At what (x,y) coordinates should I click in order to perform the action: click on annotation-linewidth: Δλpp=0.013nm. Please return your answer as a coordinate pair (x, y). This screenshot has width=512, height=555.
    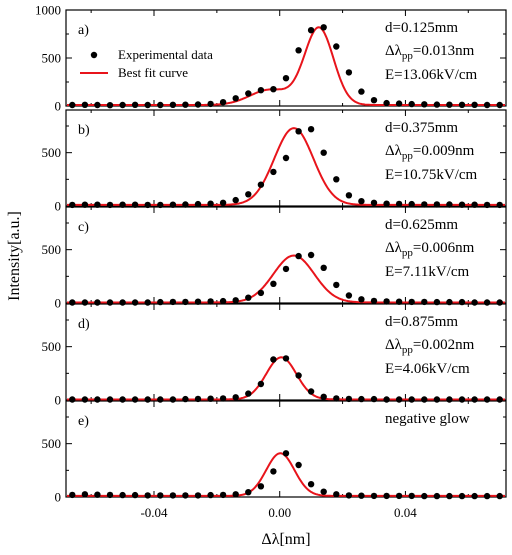
    Looking at the image, I should click on (430, 52).